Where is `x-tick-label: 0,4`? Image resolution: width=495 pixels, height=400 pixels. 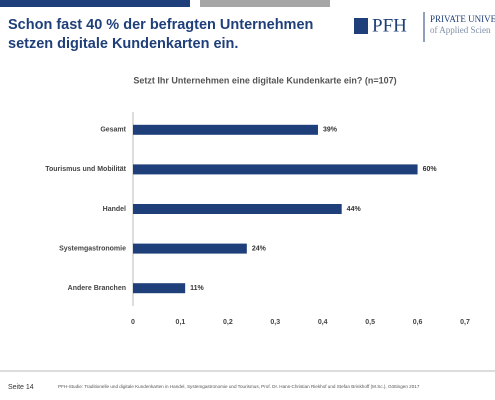
x-tick-label: 0,4 is located at coordinates (323, 322).